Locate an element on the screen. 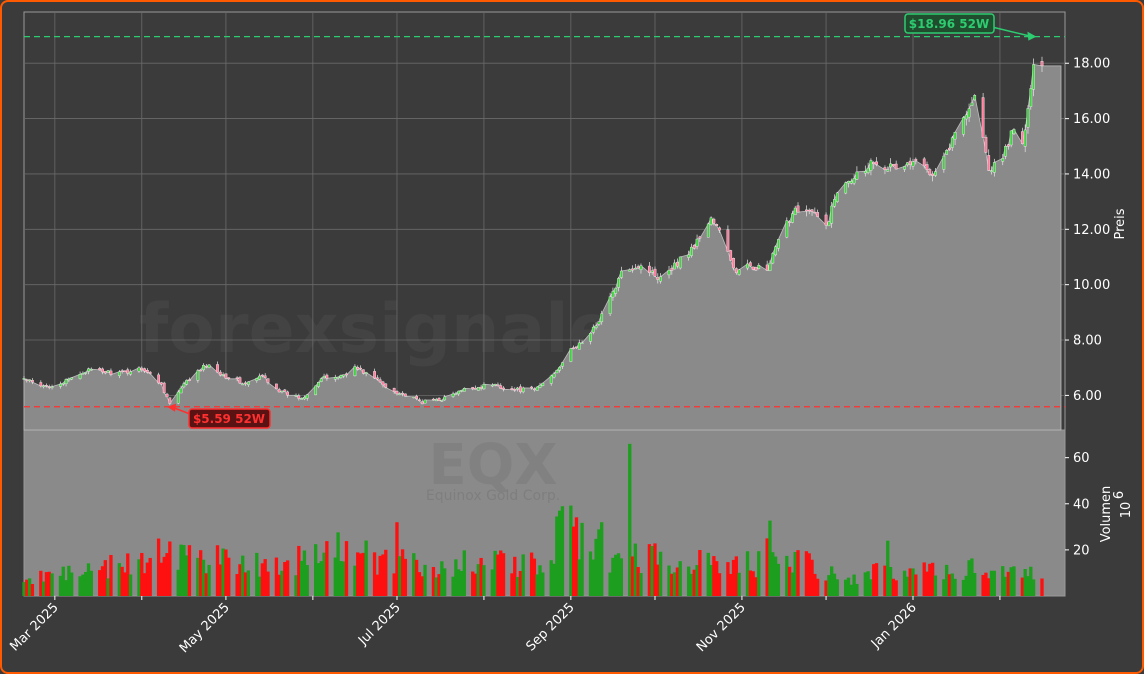 The width and height of the screenshot is (1144, 674). low-52w-box is located at coordinates (229, 418).